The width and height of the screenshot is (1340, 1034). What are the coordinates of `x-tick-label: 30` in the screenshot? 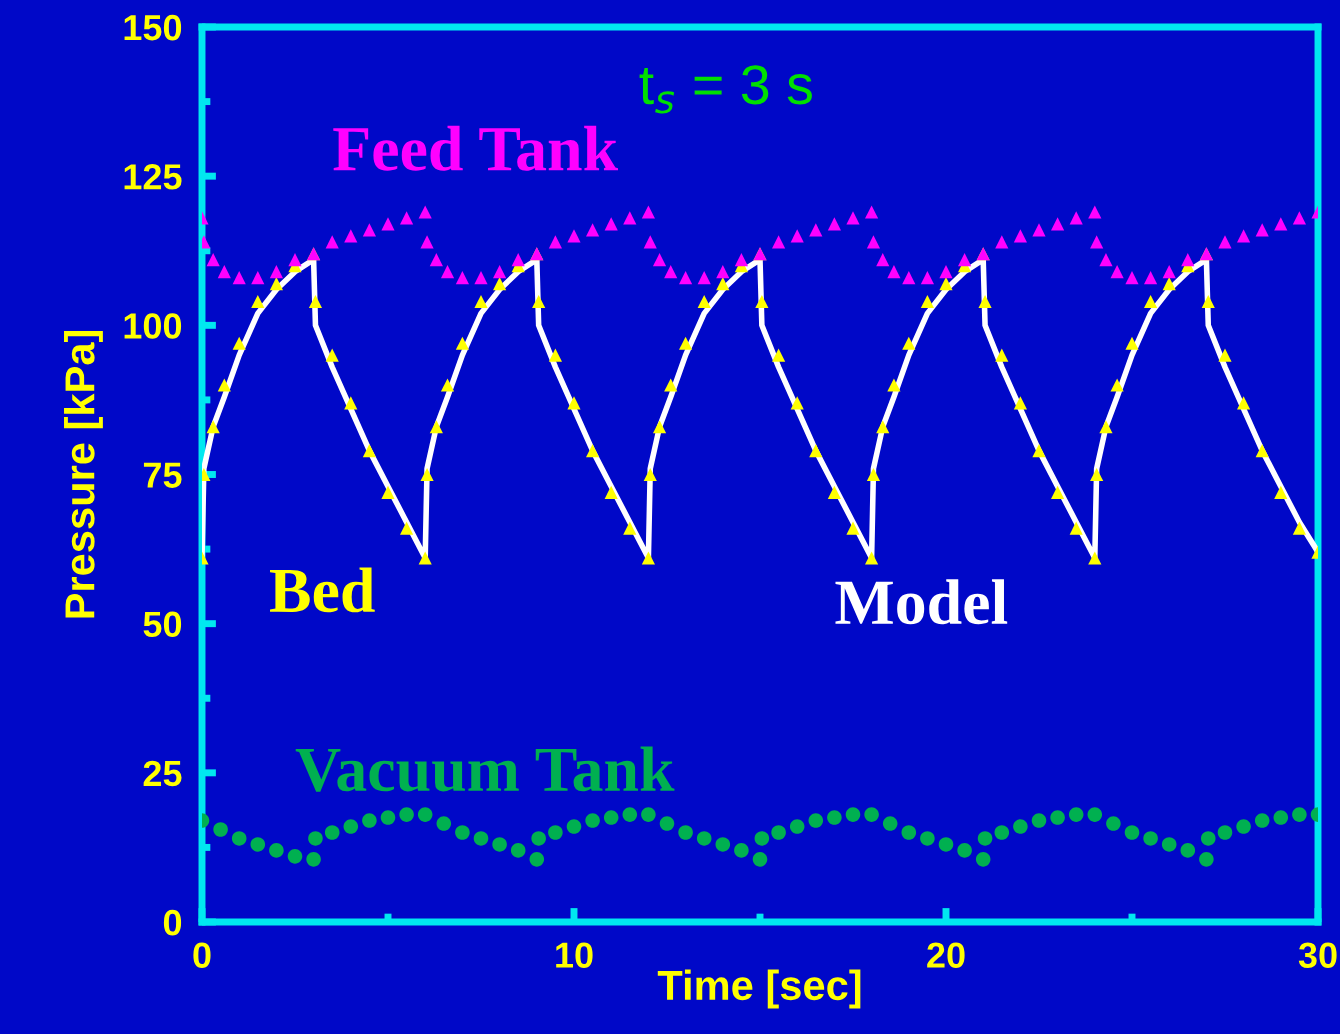 It's located at (1317, 955).